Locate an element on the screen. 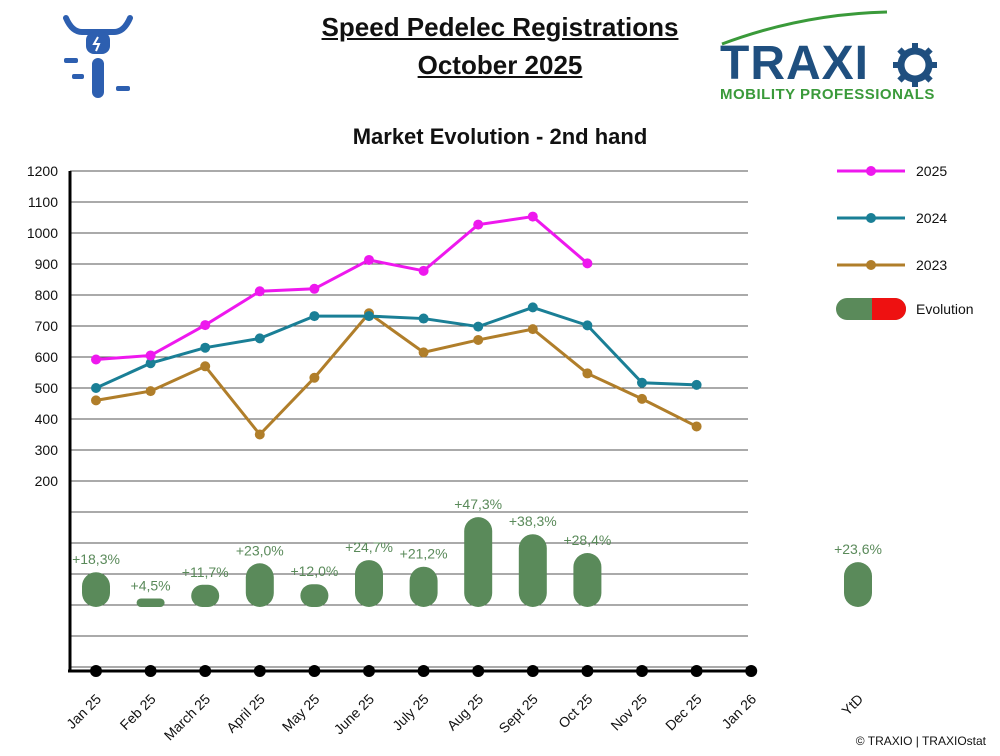  x-tick-label: Sept 25 is located at coordinates (518, 714).